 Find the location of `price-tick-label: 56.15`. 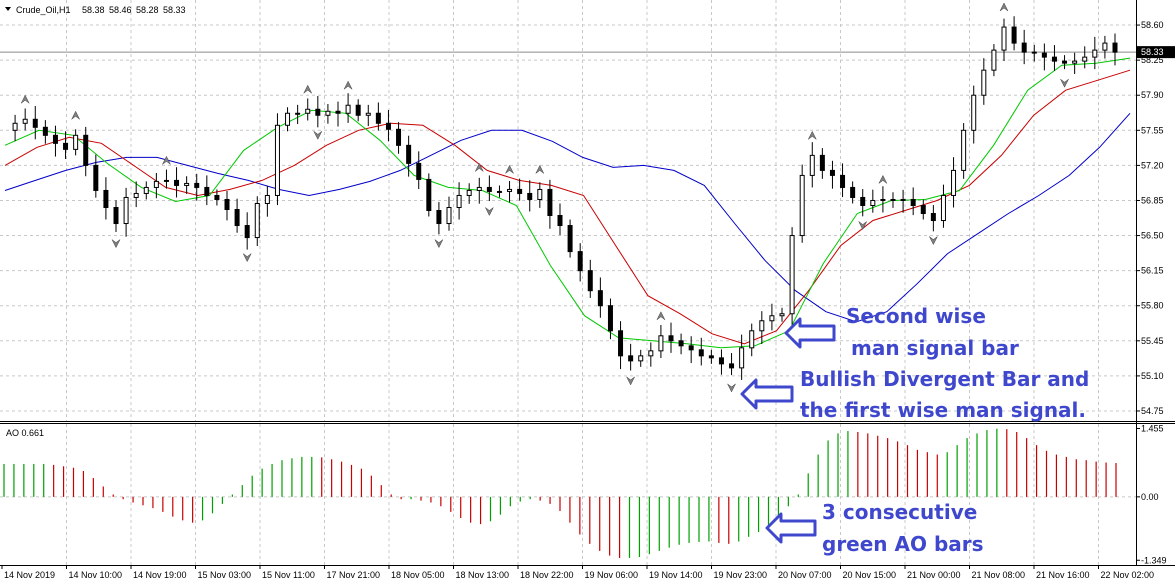

price-tick-label: 56.15 is located at coordinates (1152, 271).